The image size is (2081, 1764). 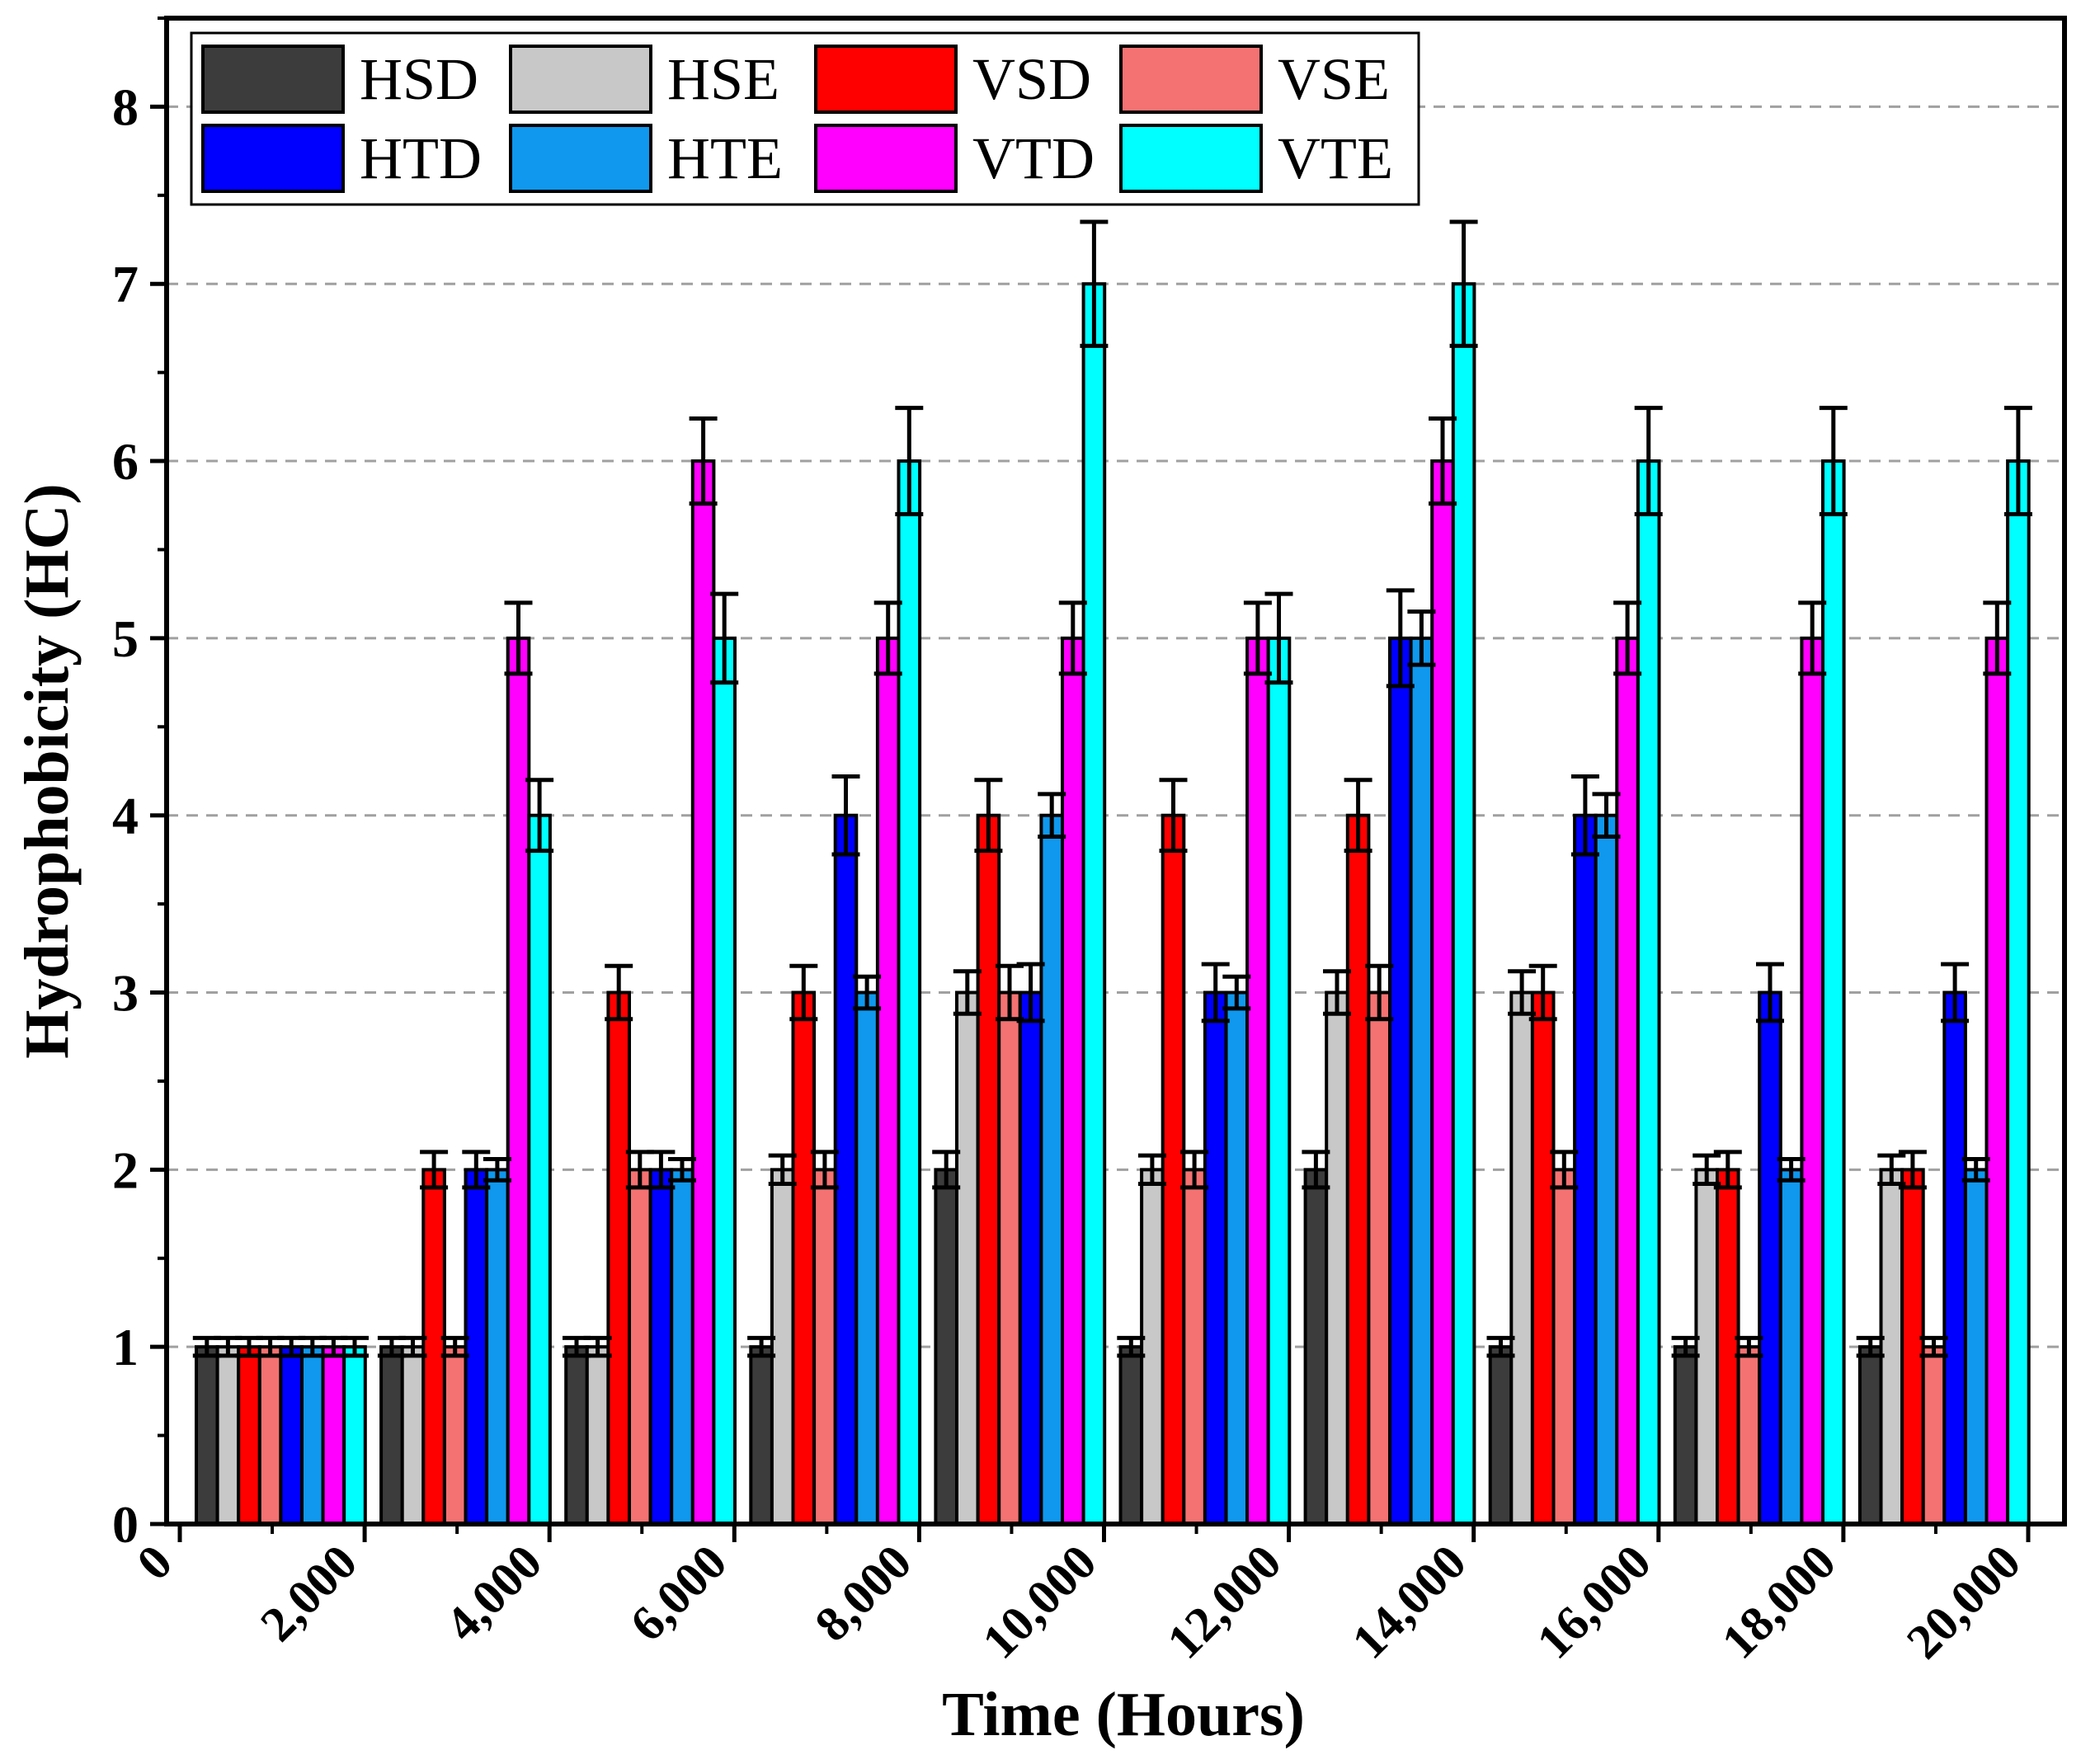 What do you see at coordinates (47, 770) in the screenshot?
I see `y-axis-title: Hydrophobicity (HC)` at bounding box center [47, 770].